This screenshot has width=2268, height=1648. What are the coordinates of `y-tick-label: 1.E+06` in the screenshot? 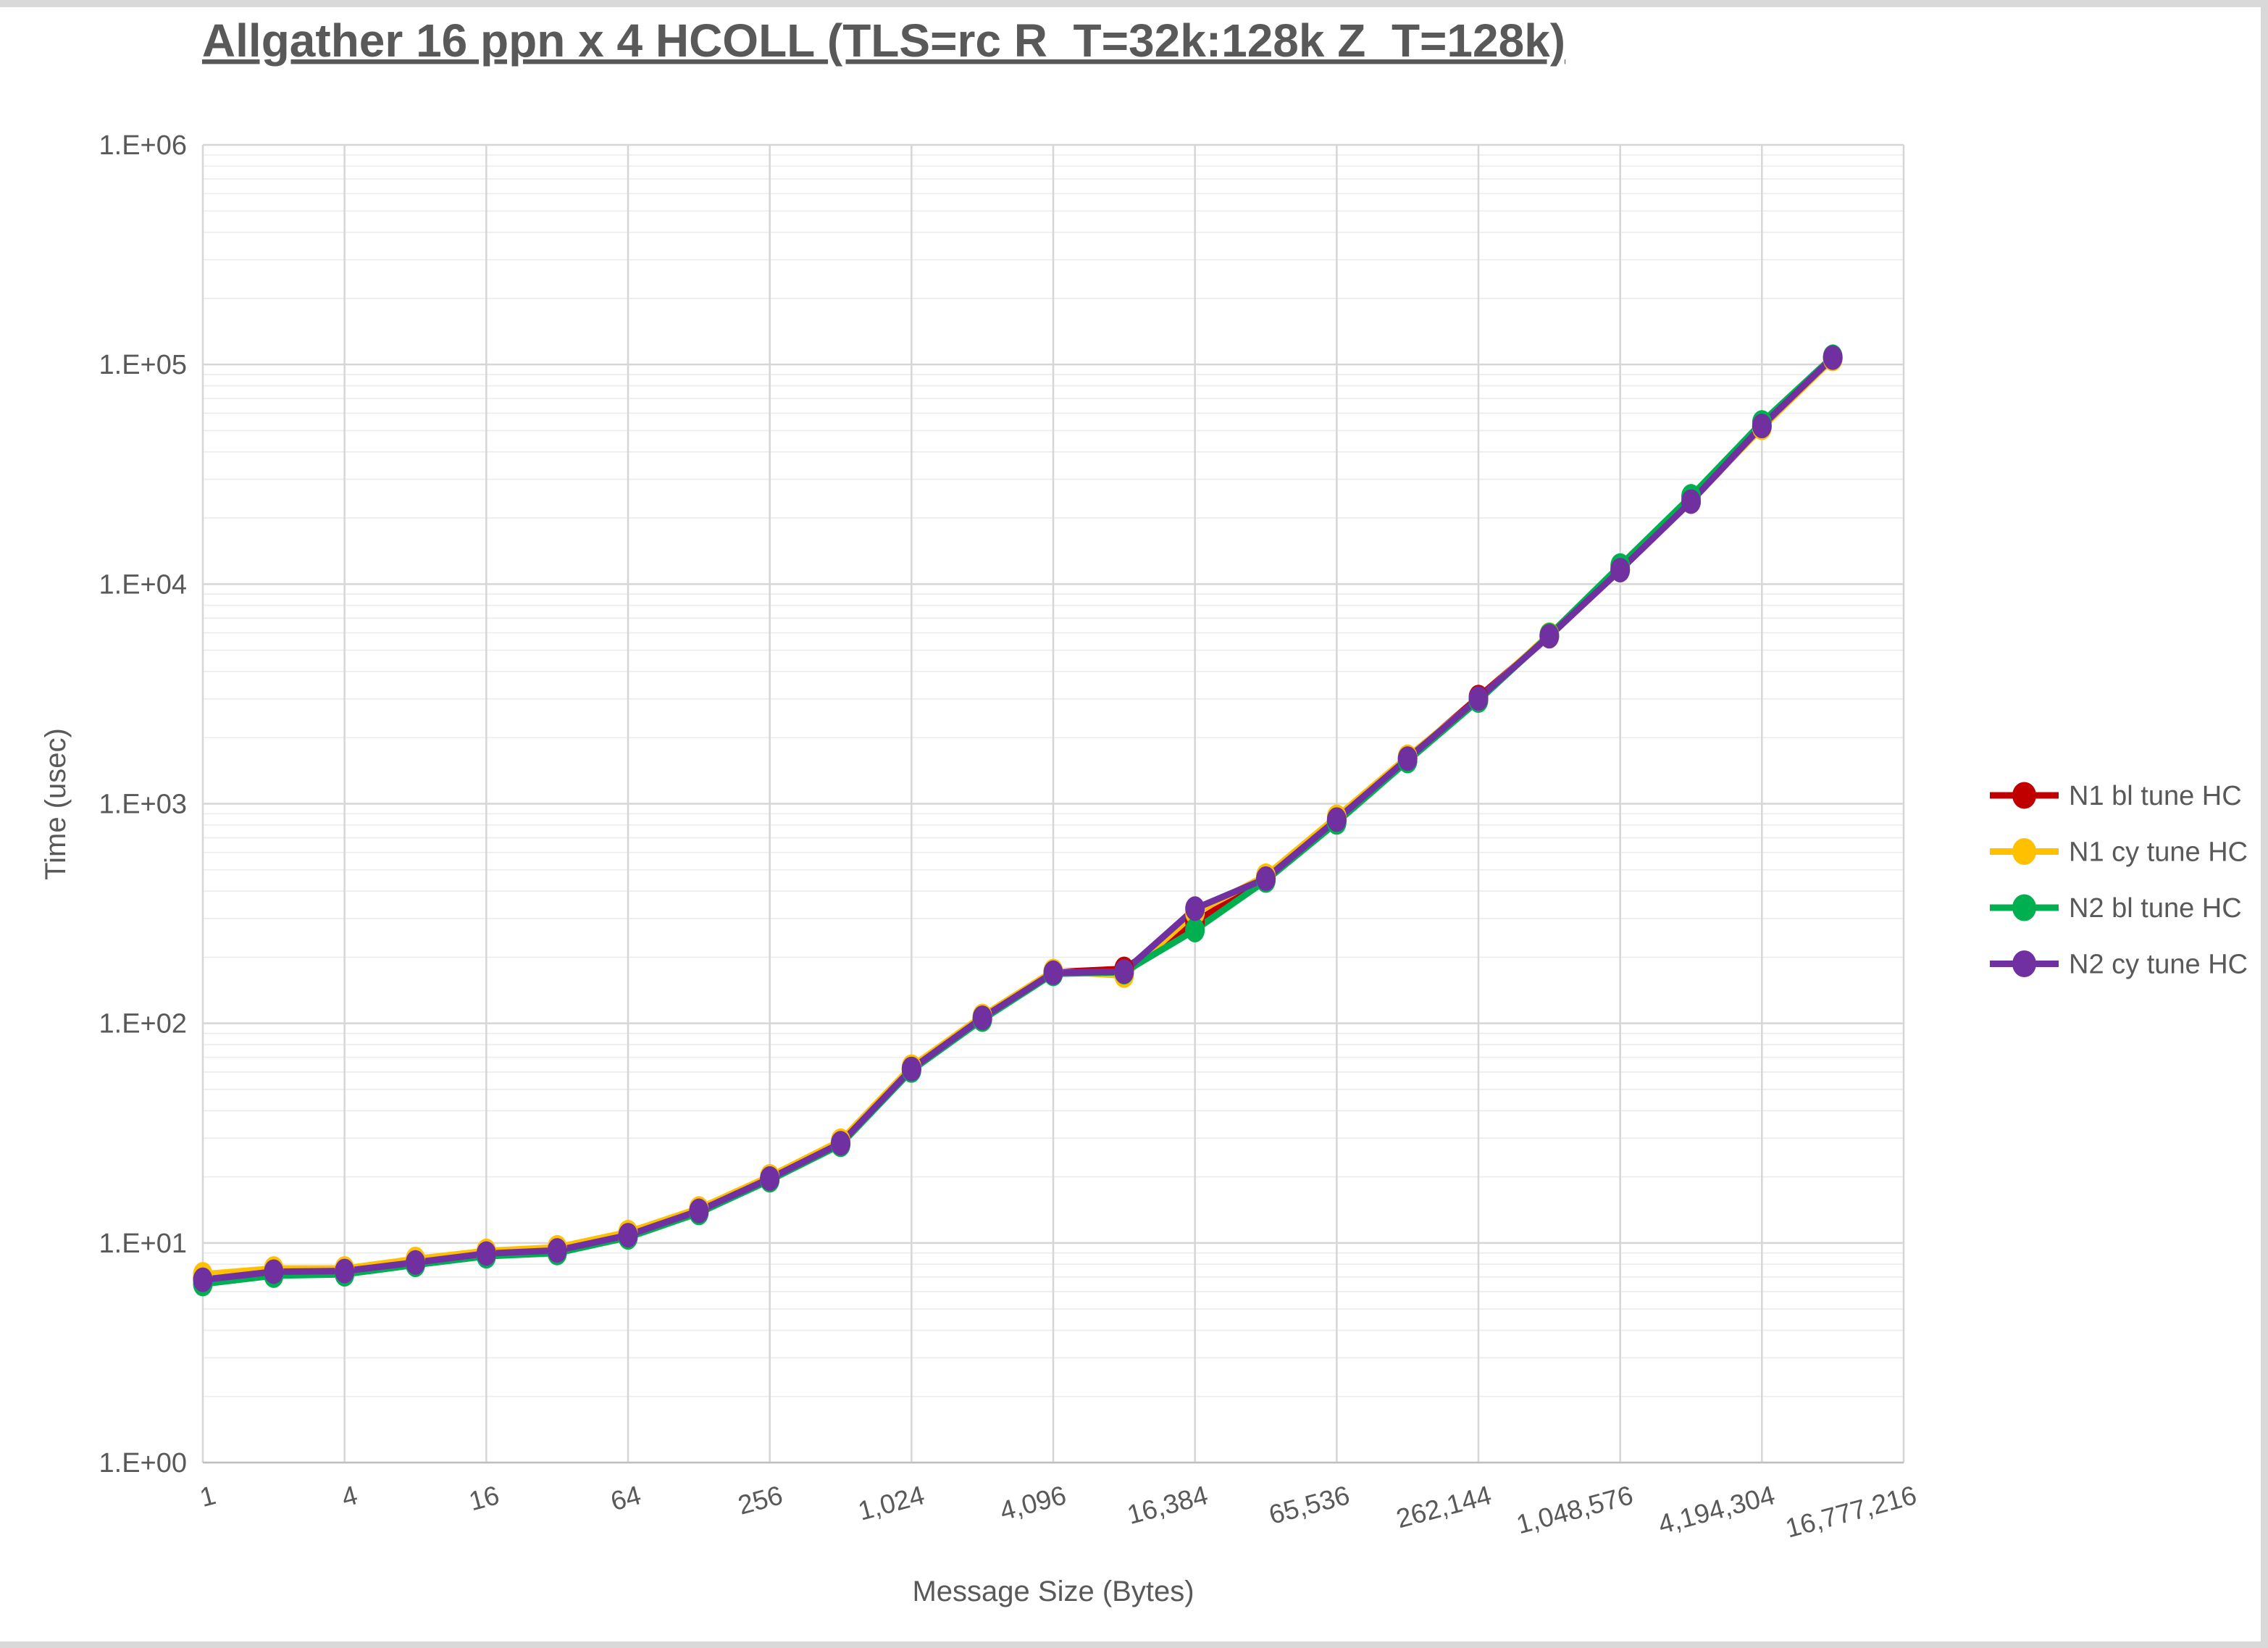 It's located at (144, 145).